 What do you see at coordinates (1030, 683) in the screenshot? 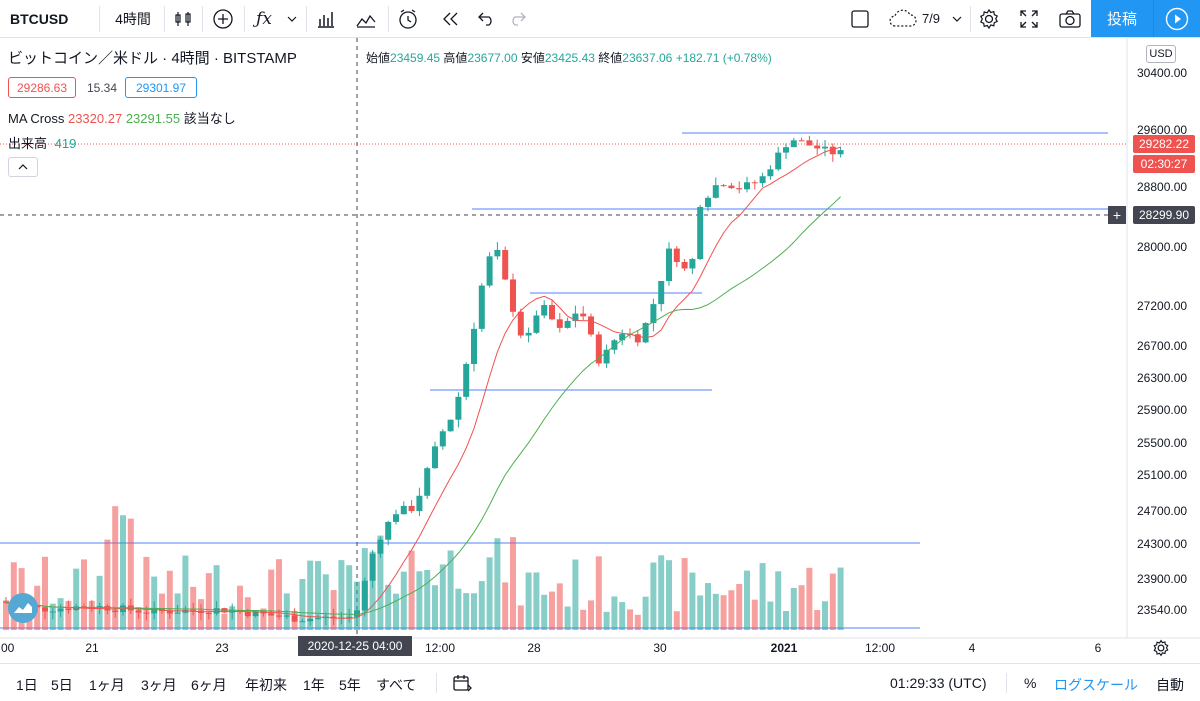
I see `percent-scale-toggle: %` at bounding box center [1030, 683].